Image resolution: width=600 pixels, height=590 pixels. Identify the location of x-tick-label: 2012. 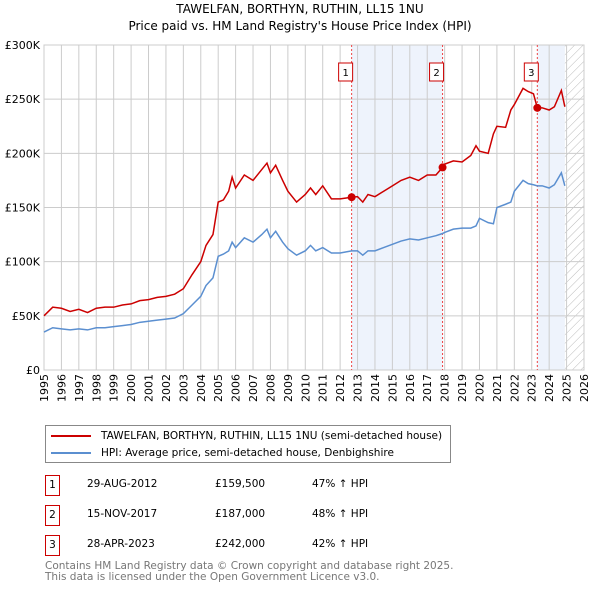
(340, 388).